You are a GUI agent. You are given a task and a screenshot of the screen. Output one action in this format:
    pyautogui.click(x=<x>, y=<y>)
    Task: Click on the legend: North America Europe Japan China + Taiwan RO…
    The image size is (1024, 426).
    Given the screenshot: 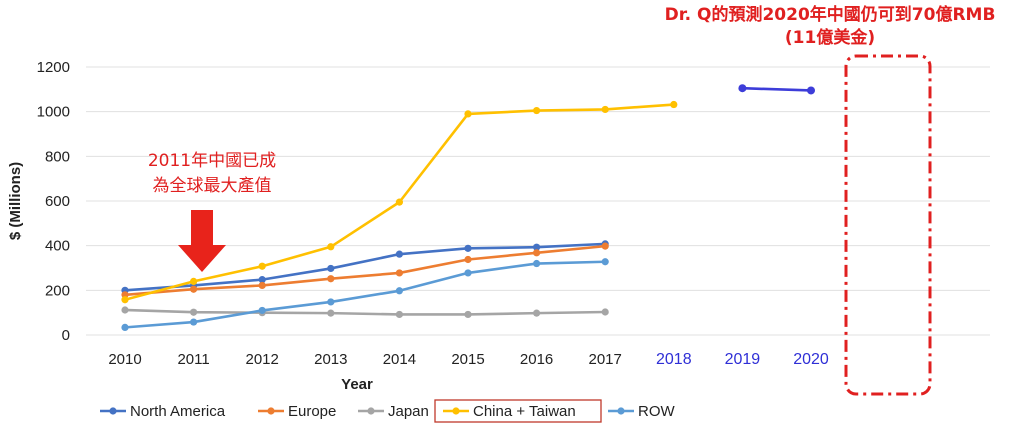 What is the action you would take?
    pyautogui.click(x=388, y=411)
    